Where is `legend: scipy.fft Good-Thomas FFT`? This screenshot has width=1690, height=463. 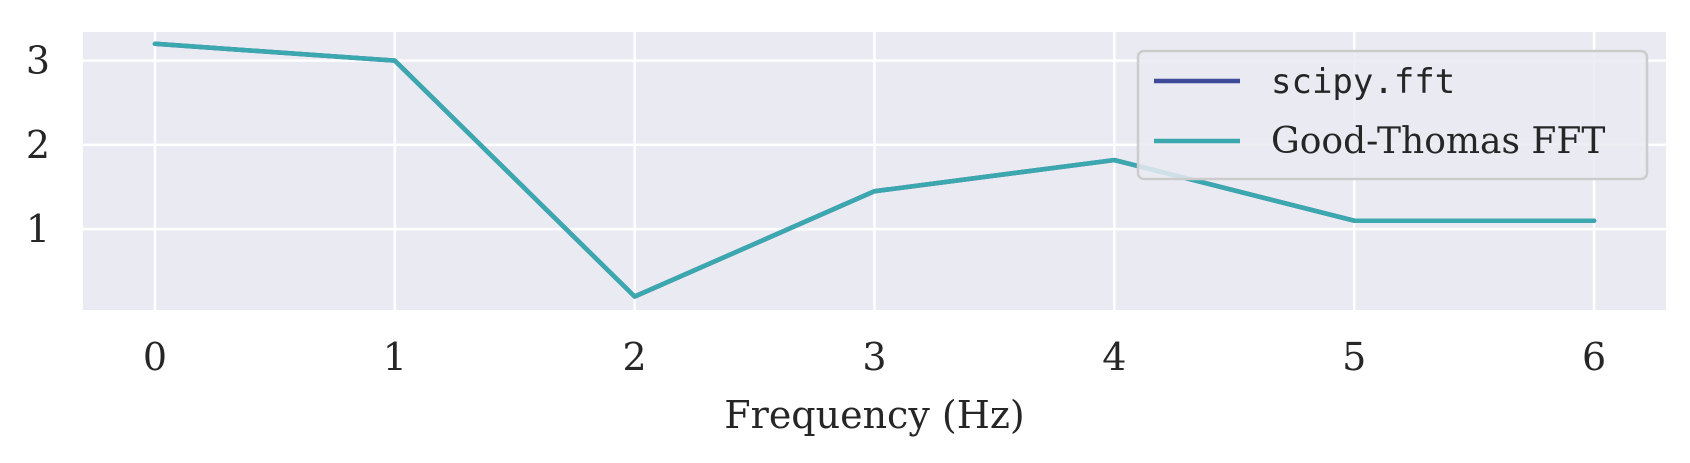
legend: scipy.fft Good-Thomas FFT is located at coordinates (1392, 115).